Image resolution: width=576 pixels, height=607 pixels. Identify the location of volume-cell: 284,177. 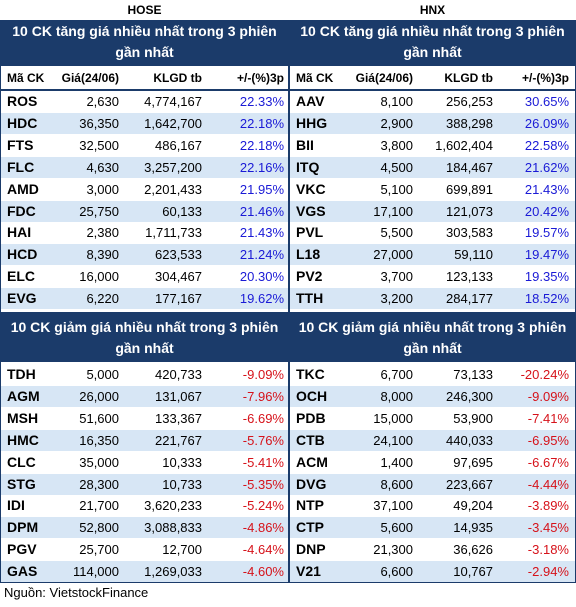
(469, 299).